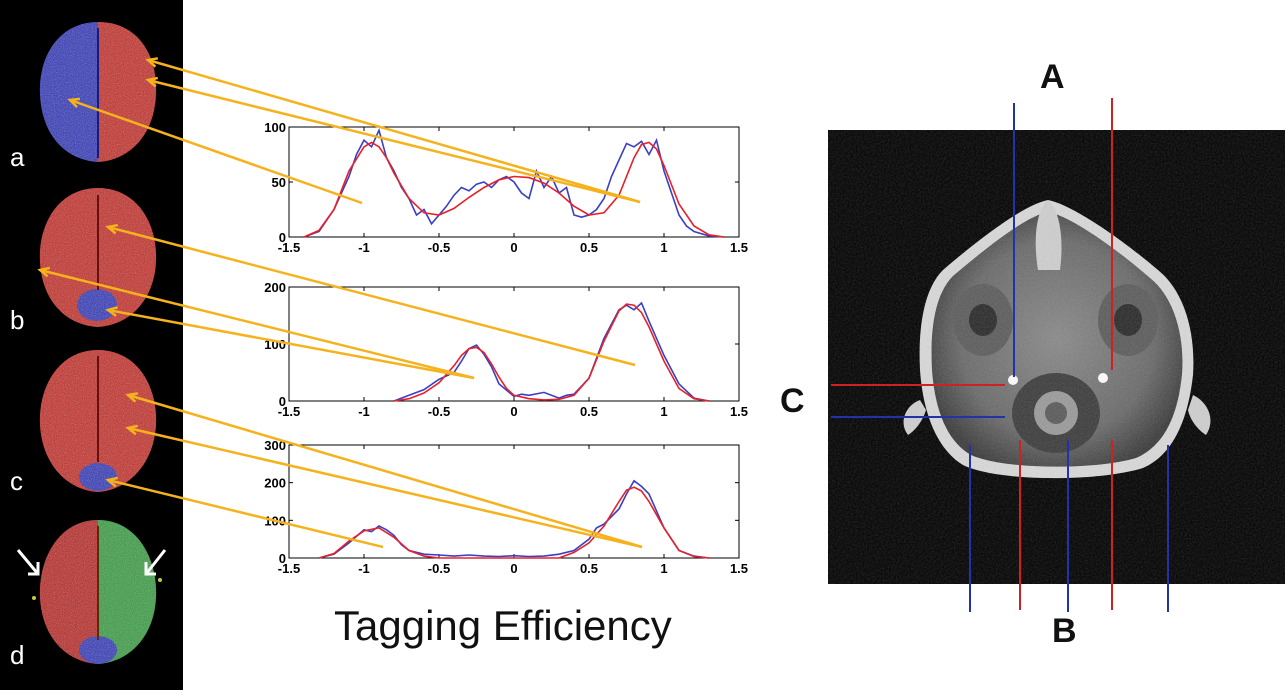 The width and height of the screenshot is (1285, 695). What do you see at coordinates (28, 562) in the screenshot?
I see `white-arrow-left` at bounding box center [28, 562].